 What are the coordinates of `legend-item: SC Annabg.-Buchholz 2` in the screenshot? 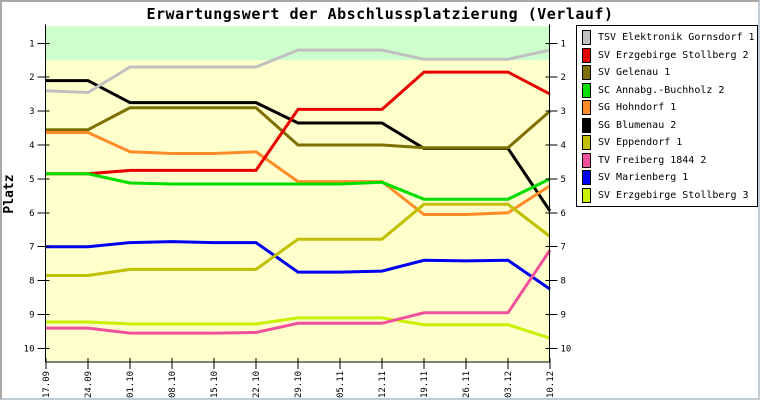 It's located at (667, 91).